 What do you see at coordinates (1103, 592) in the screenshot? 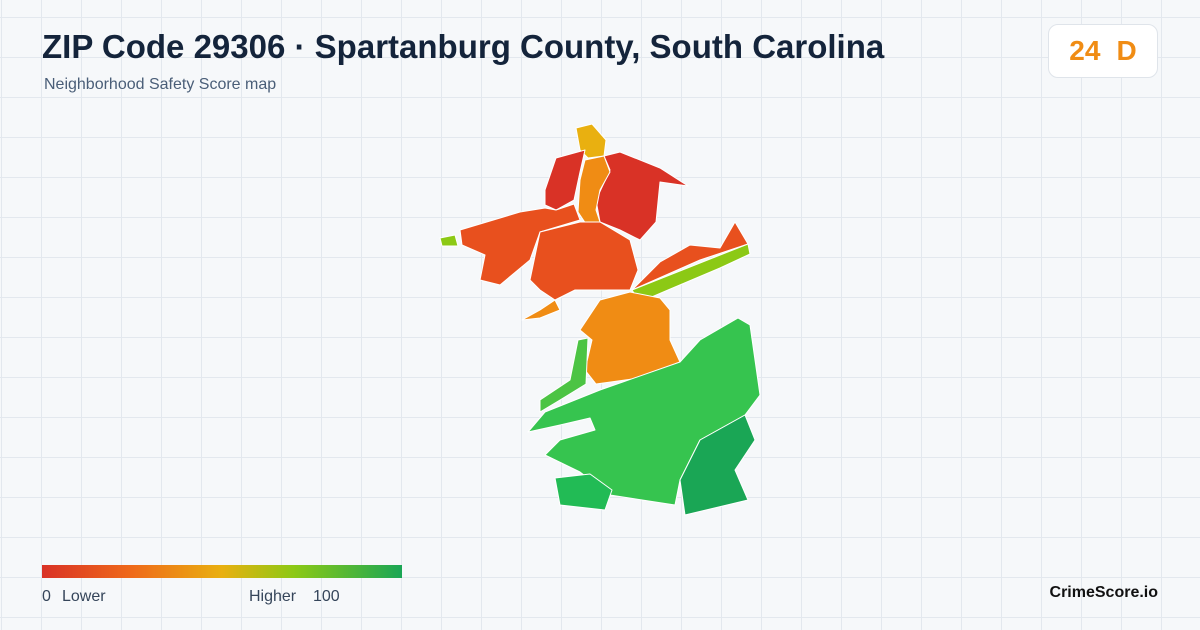
I see `brand: CrimeScore.io` at bounding box center [1103, 592].